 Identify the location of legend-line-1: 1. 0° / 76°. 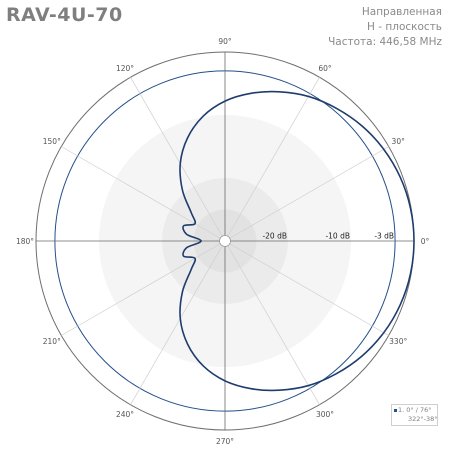
(415, 410).